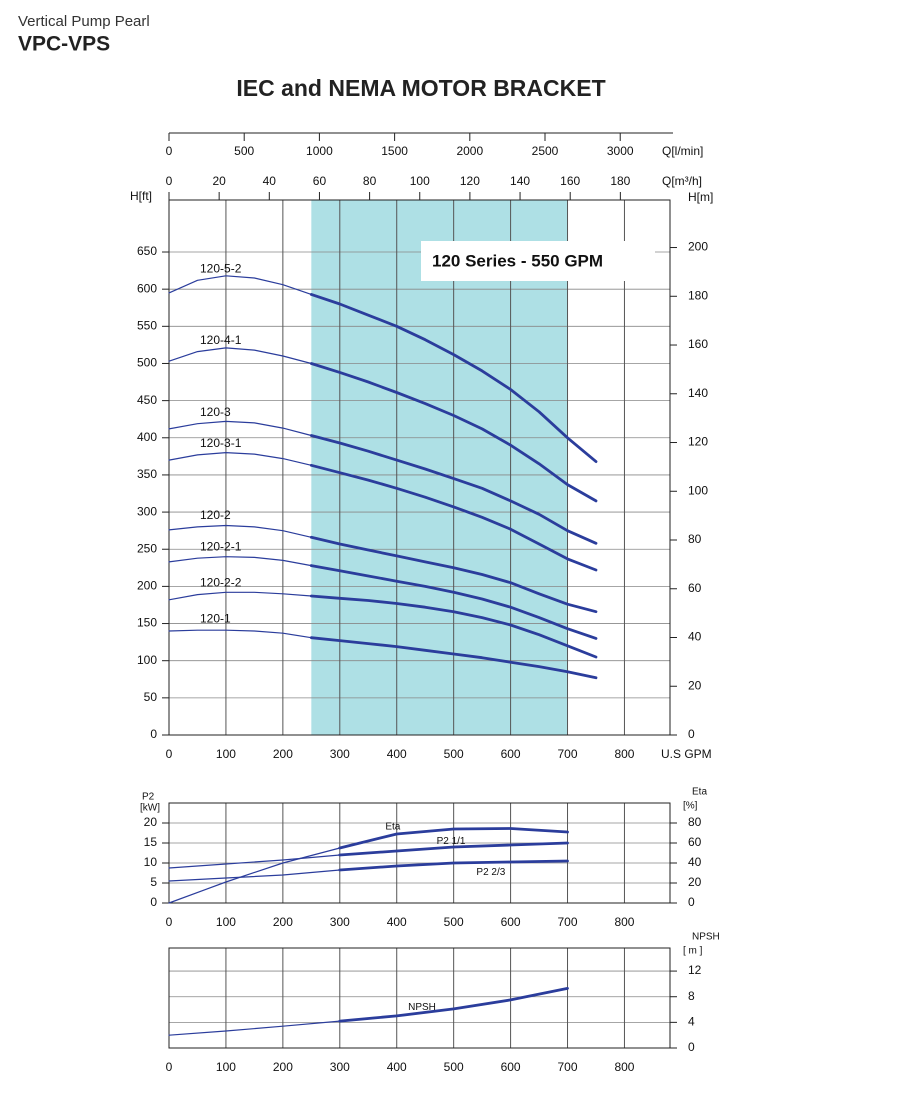 The height and width of the screenshot is (1108, 900). I want to click on y-tick-label: 10, so click(151, 862).